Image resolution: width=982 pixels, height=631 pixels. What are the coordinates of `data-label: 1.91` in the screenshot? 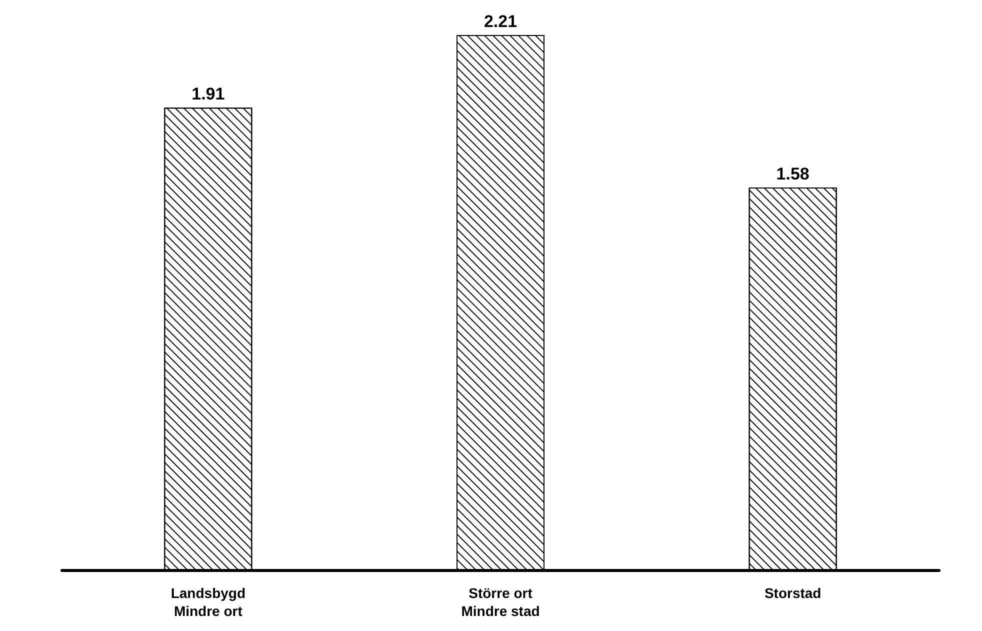 It's located at (208, 94).